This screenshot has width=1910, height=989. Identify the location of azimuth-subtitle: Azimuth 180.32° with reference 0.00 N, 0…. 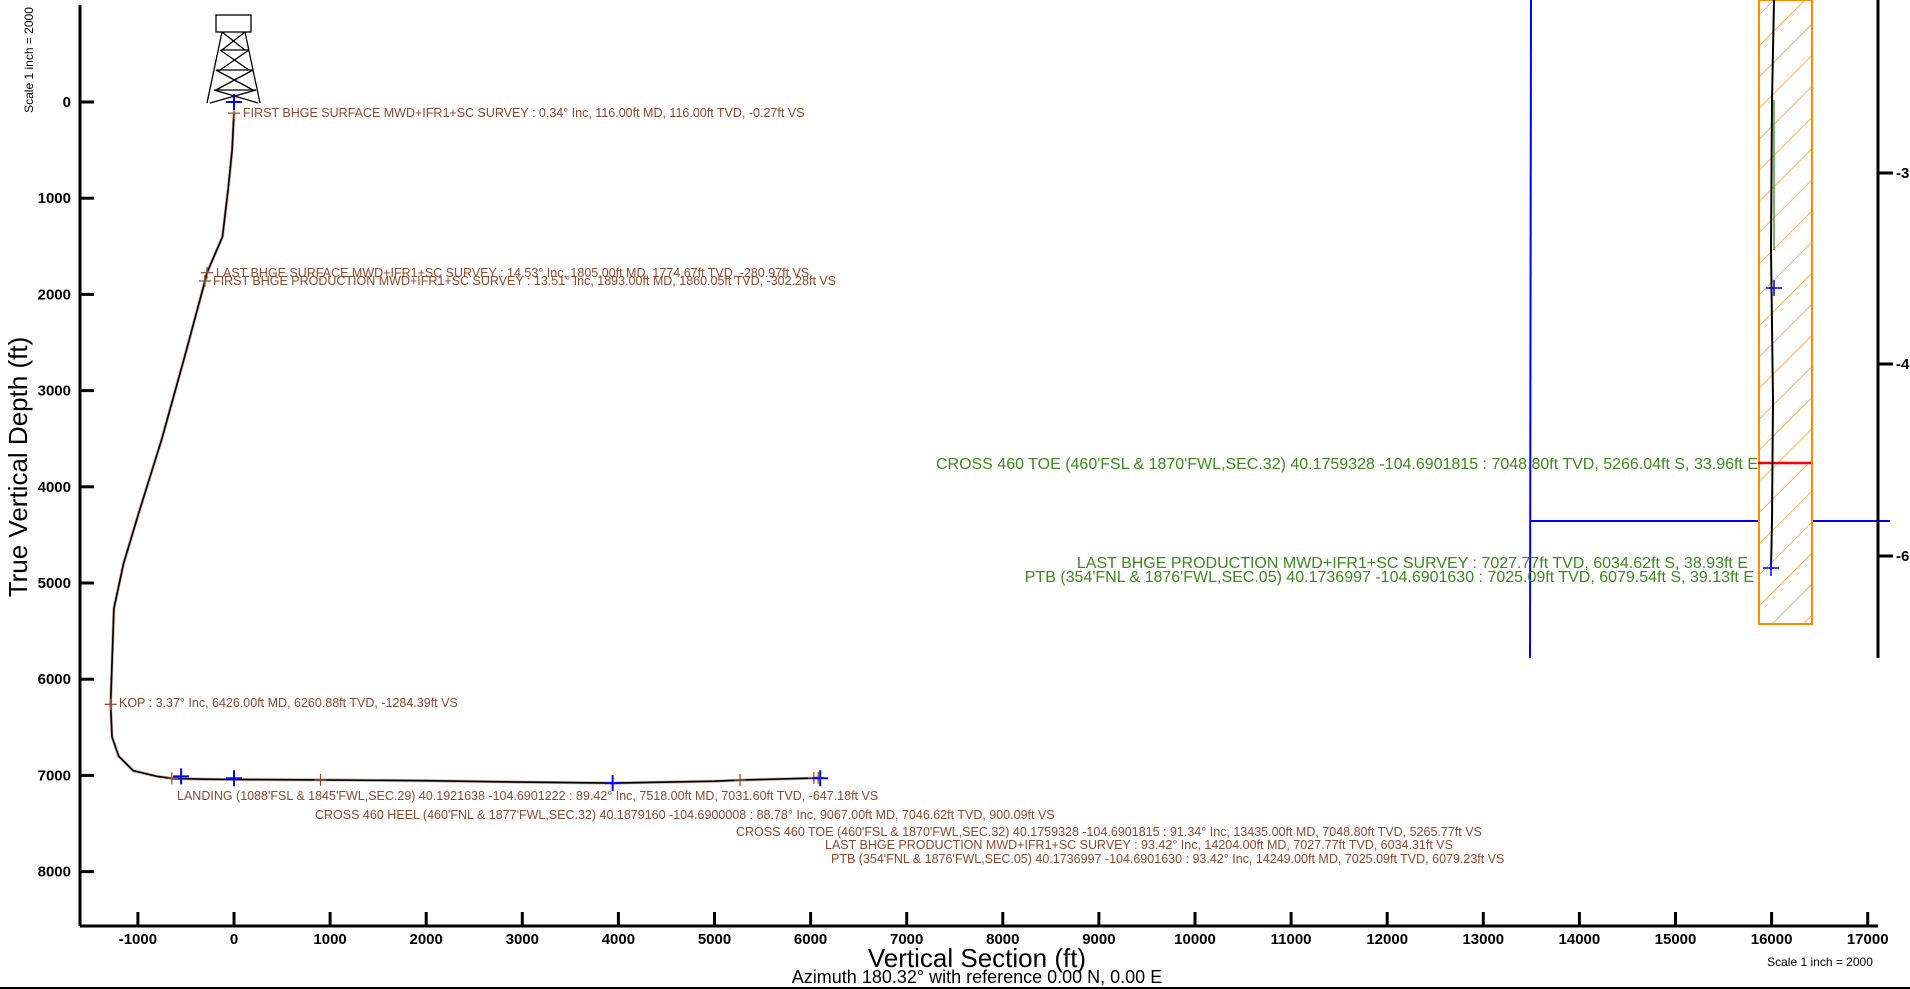
(977, 977).